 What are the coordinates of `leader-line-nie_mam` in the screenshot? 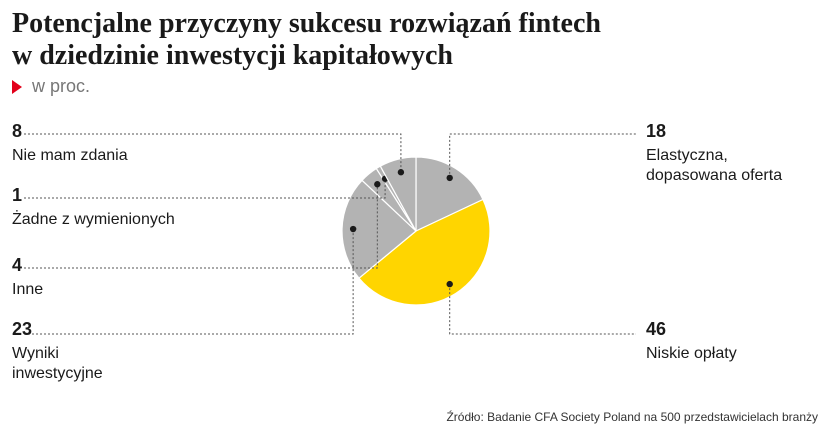 It's located at (213, 153).